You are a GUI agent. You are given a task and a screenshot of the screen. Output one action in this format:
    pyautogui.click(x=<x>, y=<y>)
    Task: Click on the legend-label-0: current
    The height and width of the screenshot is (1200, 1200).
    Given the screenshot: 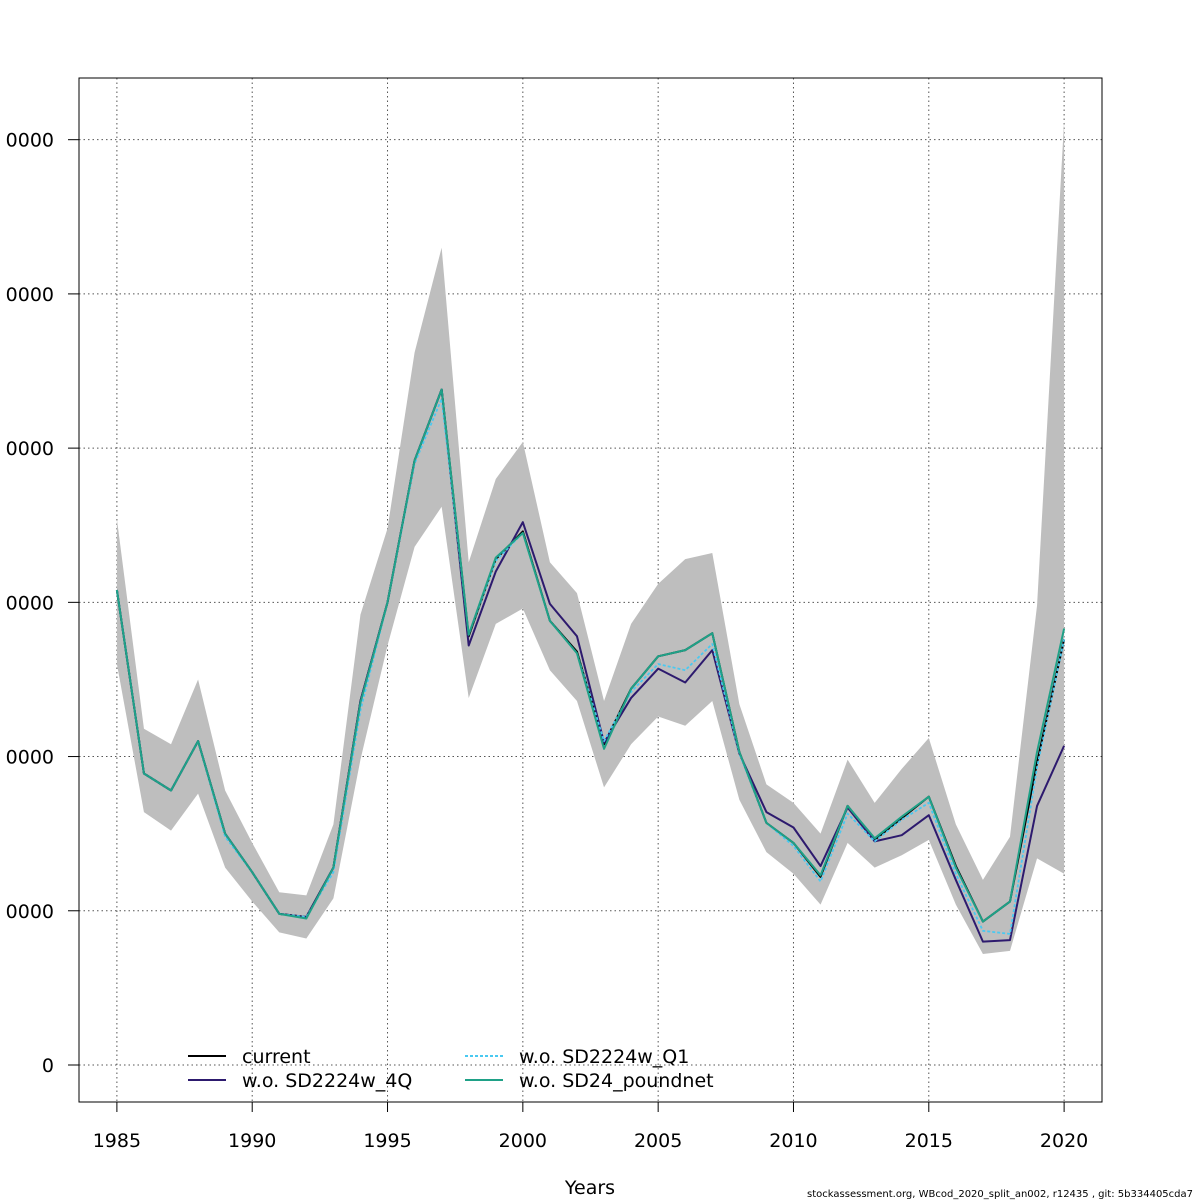 What is the action you would take?
    pyautogui.click(x=276, y=1057)
    